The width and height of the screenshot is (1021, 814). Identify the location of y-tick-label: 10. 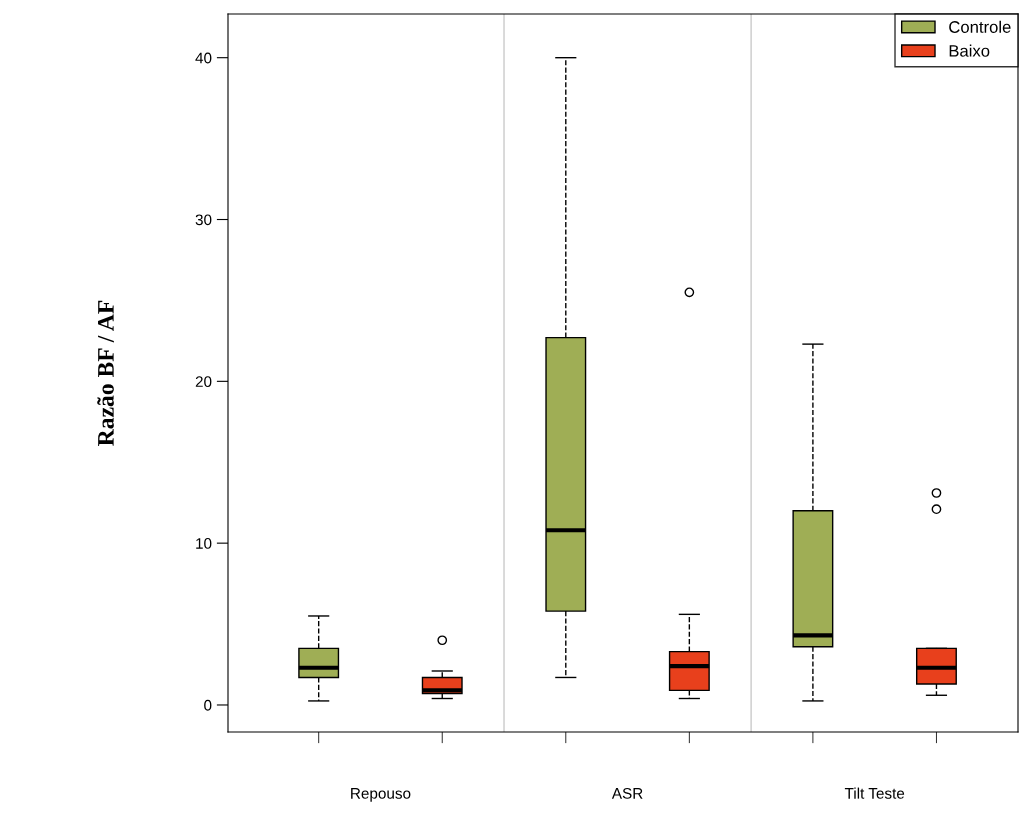
(204, 543).